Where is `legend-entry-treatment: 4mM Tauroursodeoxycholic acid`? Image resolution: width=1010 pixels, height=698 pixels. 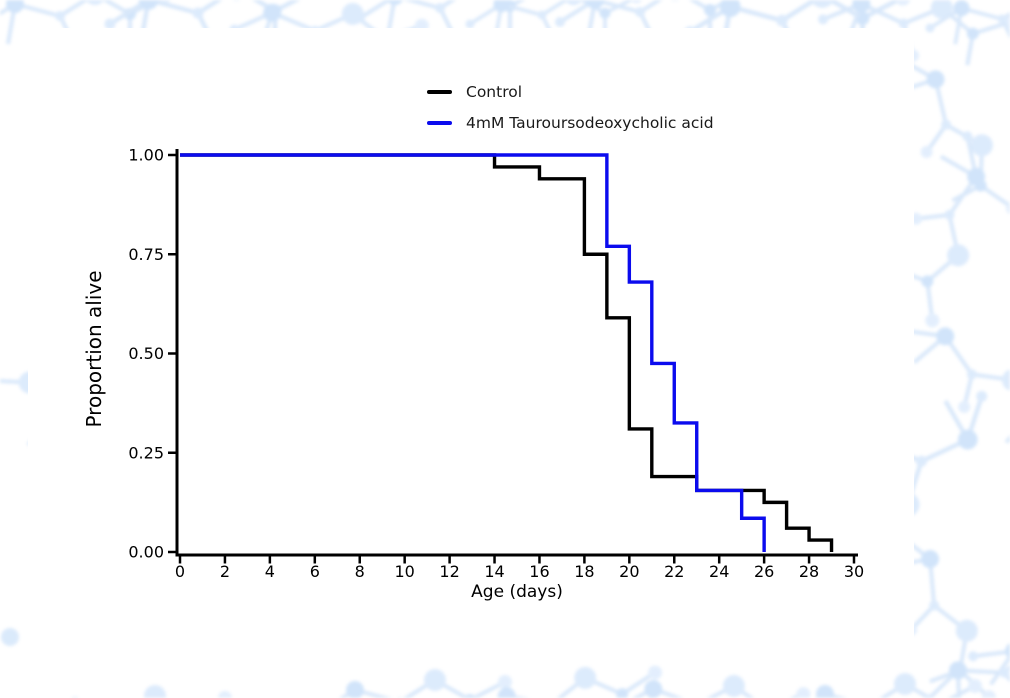
legend-entry-treatment: 4mM Tauroursodeoxycholic acid is located at coordinates (570, 123).